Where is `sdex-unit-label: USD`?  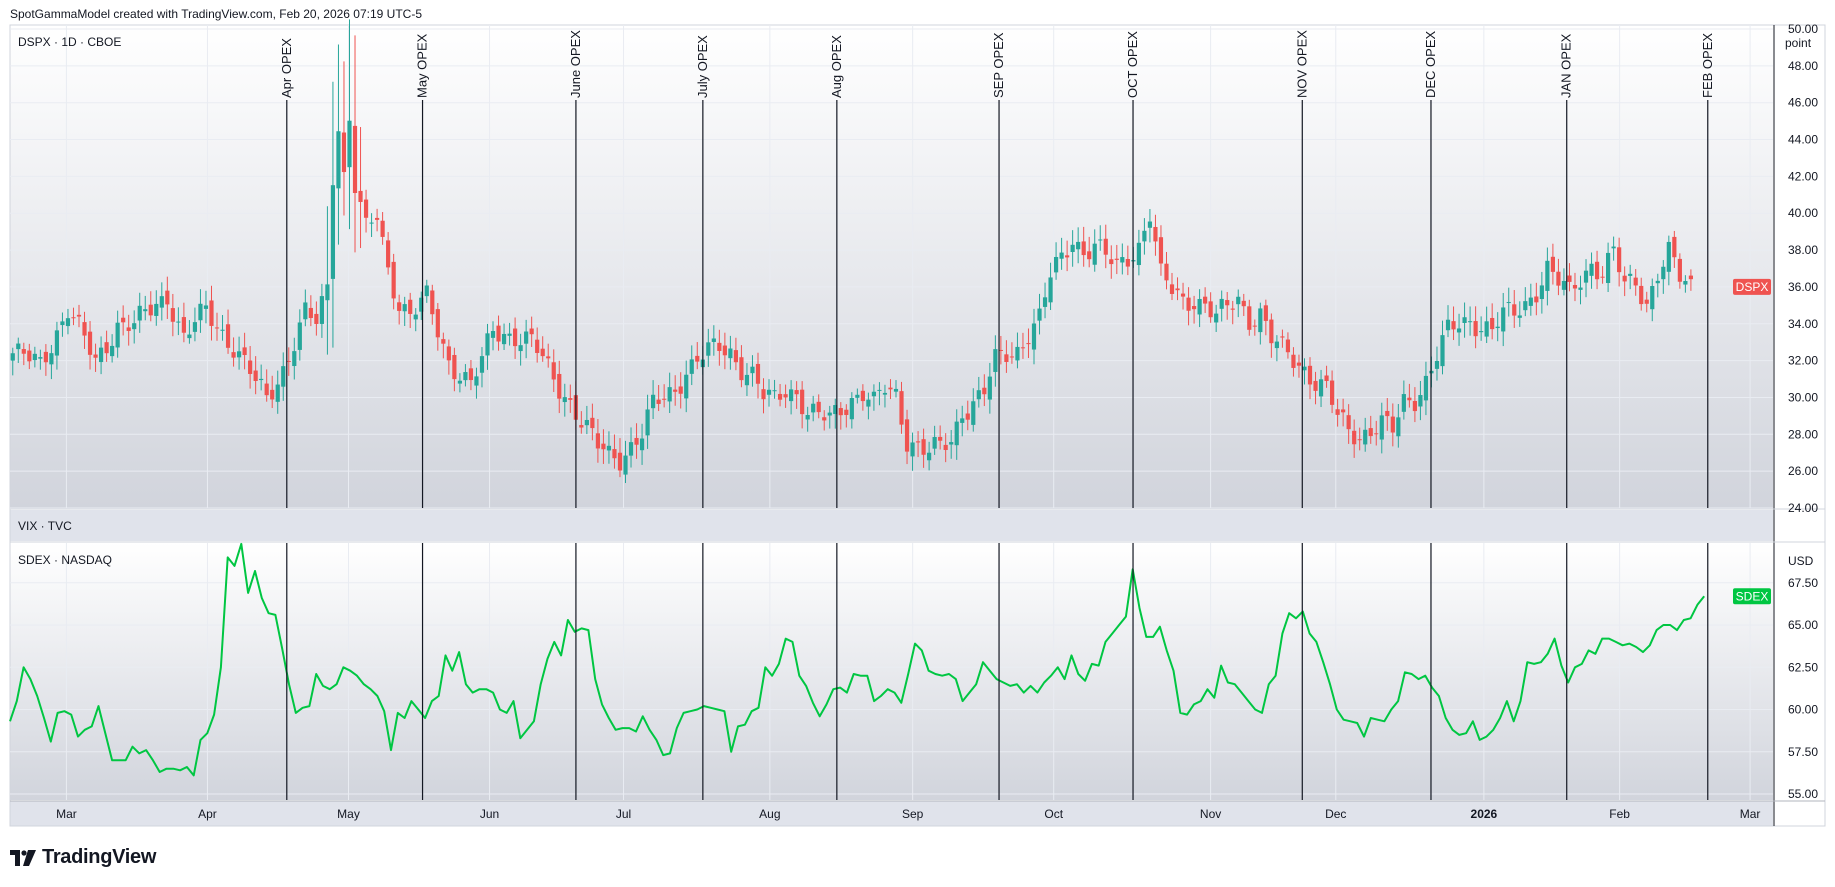 sdex-unit-label: USD is located at coordinates (1801, 561).